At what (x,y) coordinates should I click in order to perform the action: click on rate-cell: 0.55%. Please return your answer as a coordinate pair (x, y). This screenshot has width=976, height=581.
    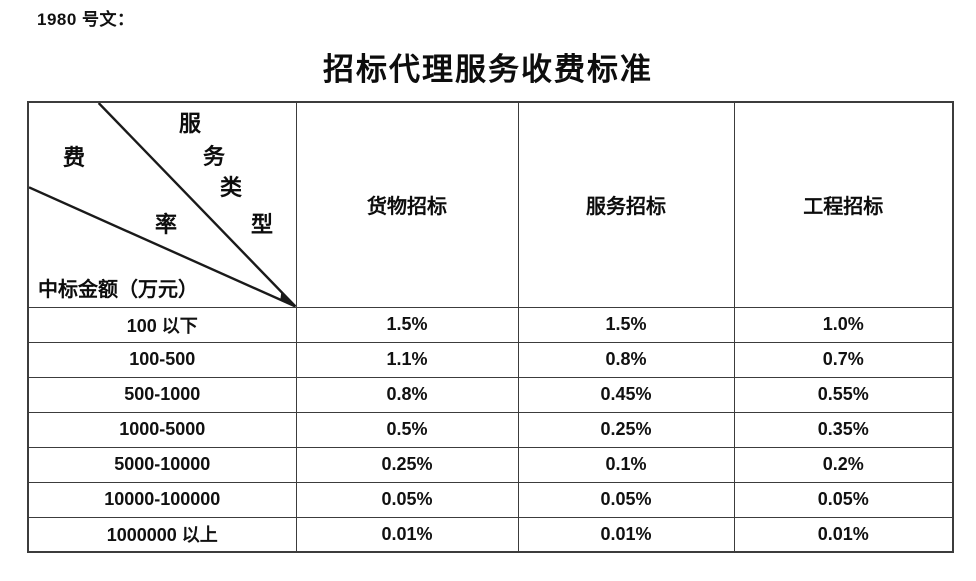
    Looking at the image, I should click on (843, 394).